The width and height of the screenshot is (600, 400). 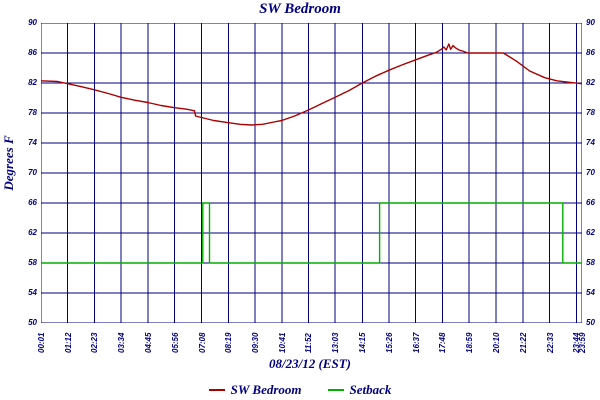 What do you see at coordinates (300, 9) in the screenshot?
I see `chart-title: SW Bedroom` at bounding box center [300, 9].